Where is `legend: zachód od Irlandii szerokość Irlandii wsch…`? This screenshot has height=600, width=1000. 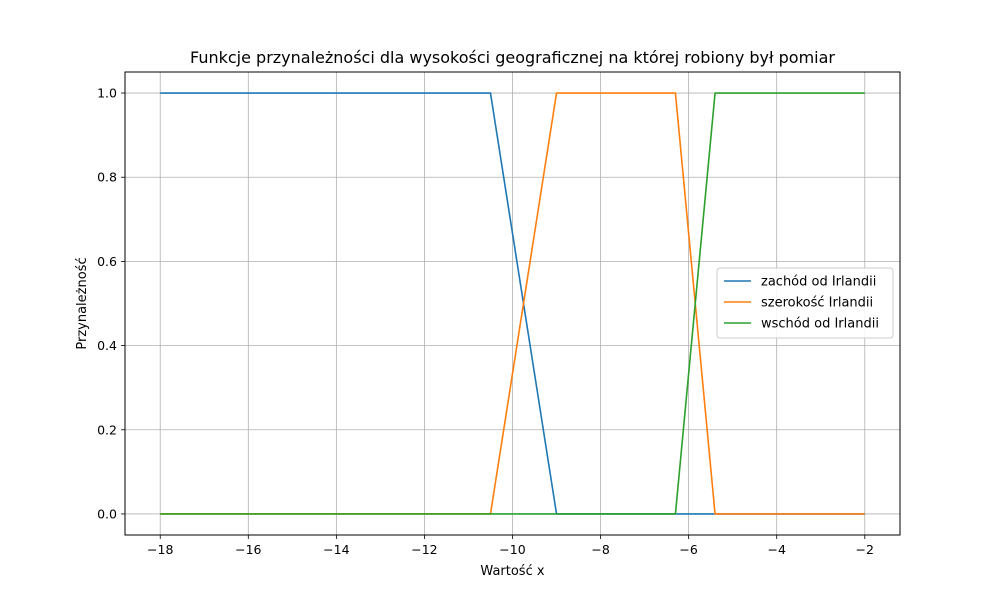 legend: zachód od Irlandii szerokość Irlandii wsch… is located at coordinates (805, 303).